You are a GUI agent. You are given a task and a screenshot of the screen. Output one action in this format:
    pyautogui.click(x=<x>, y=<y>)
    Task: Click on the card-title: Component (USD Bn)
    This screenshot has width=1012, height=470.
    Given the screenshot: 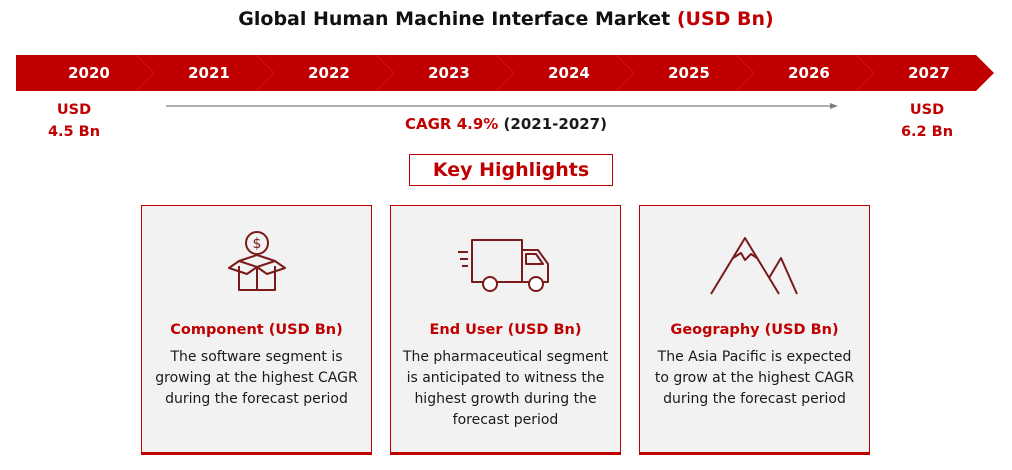 What is the action you would take?
    pyautogui.click(x=256, y=330)
    